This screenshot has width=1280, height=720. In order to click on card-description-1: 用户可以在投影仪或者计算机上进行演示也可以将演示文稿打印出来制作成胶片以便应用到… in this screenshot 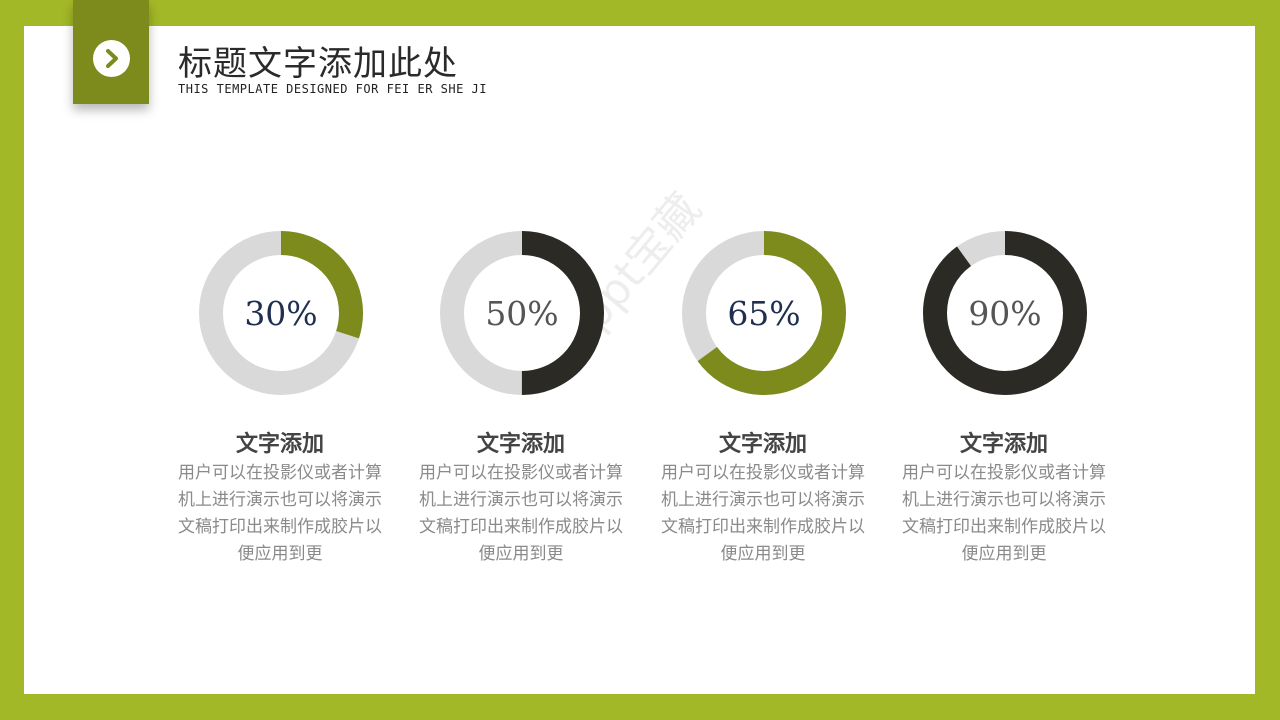, I will do `click(280, 513)`.